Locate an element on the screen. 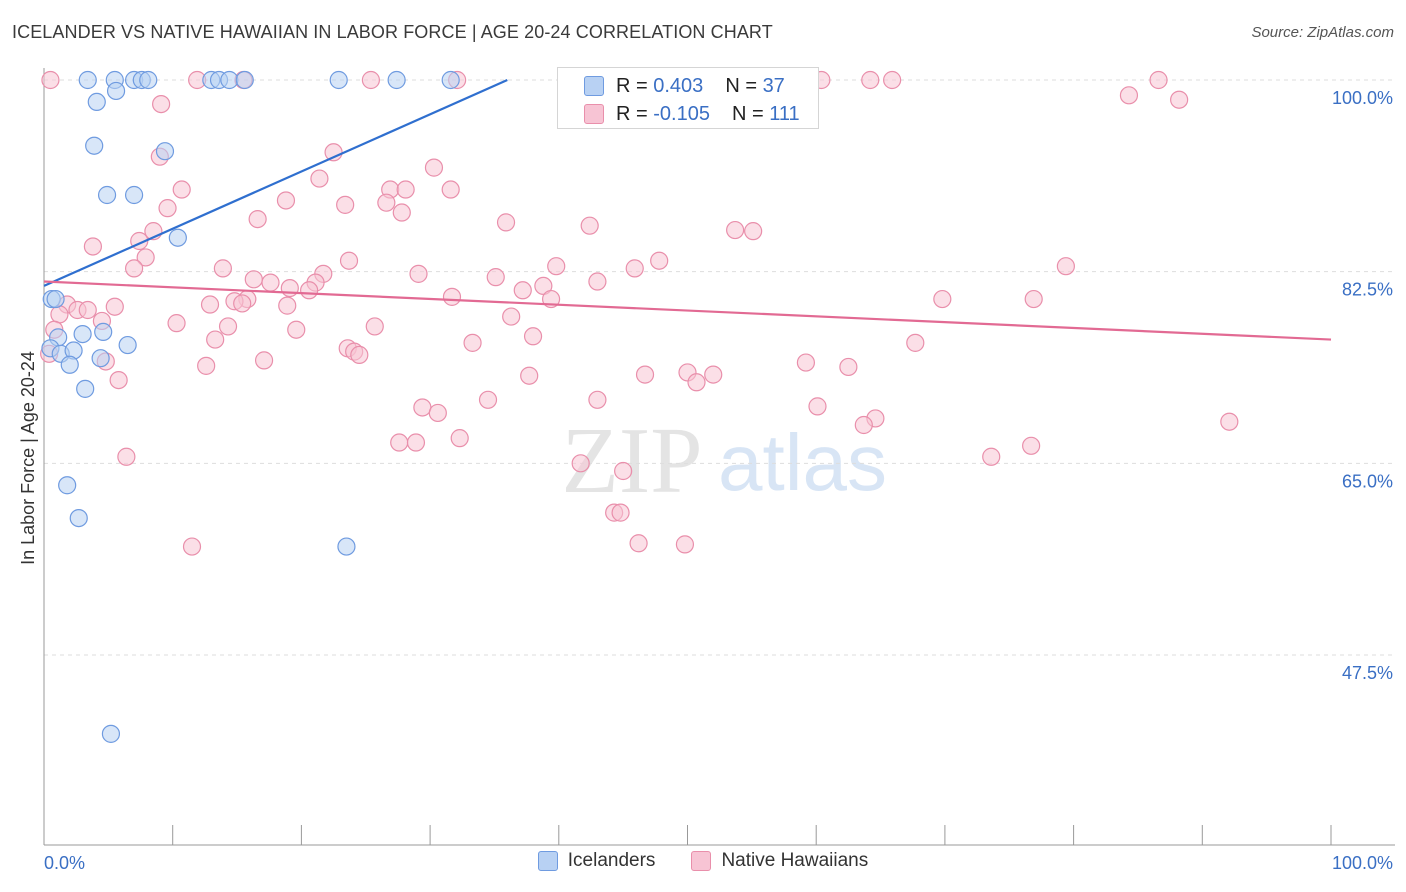  native-hawaiians-trend-line is located at coordinates (687, 310).